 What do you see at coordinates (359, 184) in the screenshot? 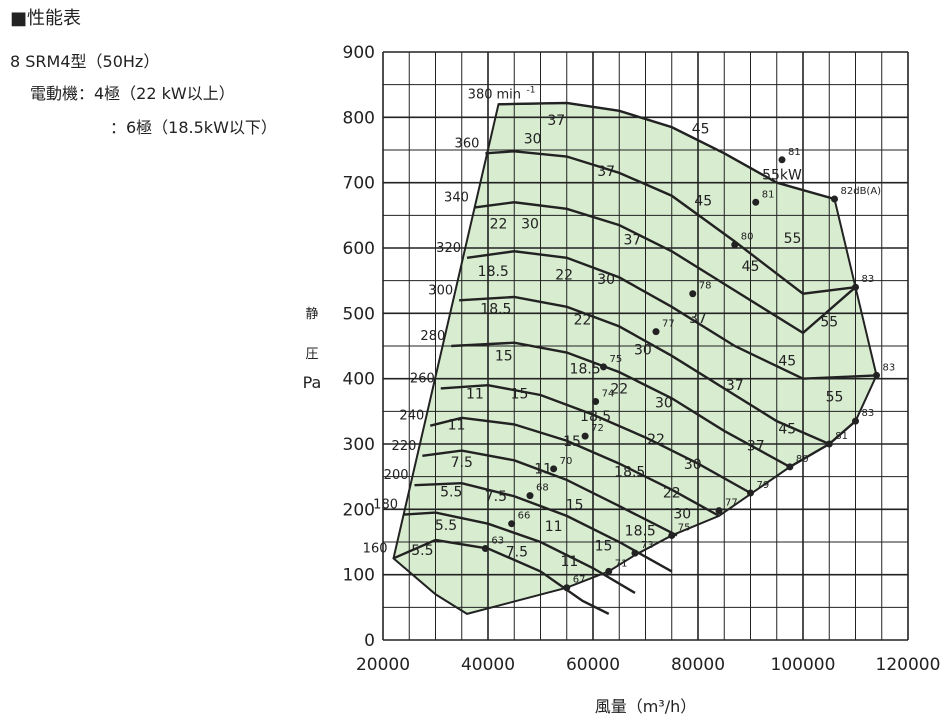
I see `y-tick-label: 700` at bounding box center [359, 184].